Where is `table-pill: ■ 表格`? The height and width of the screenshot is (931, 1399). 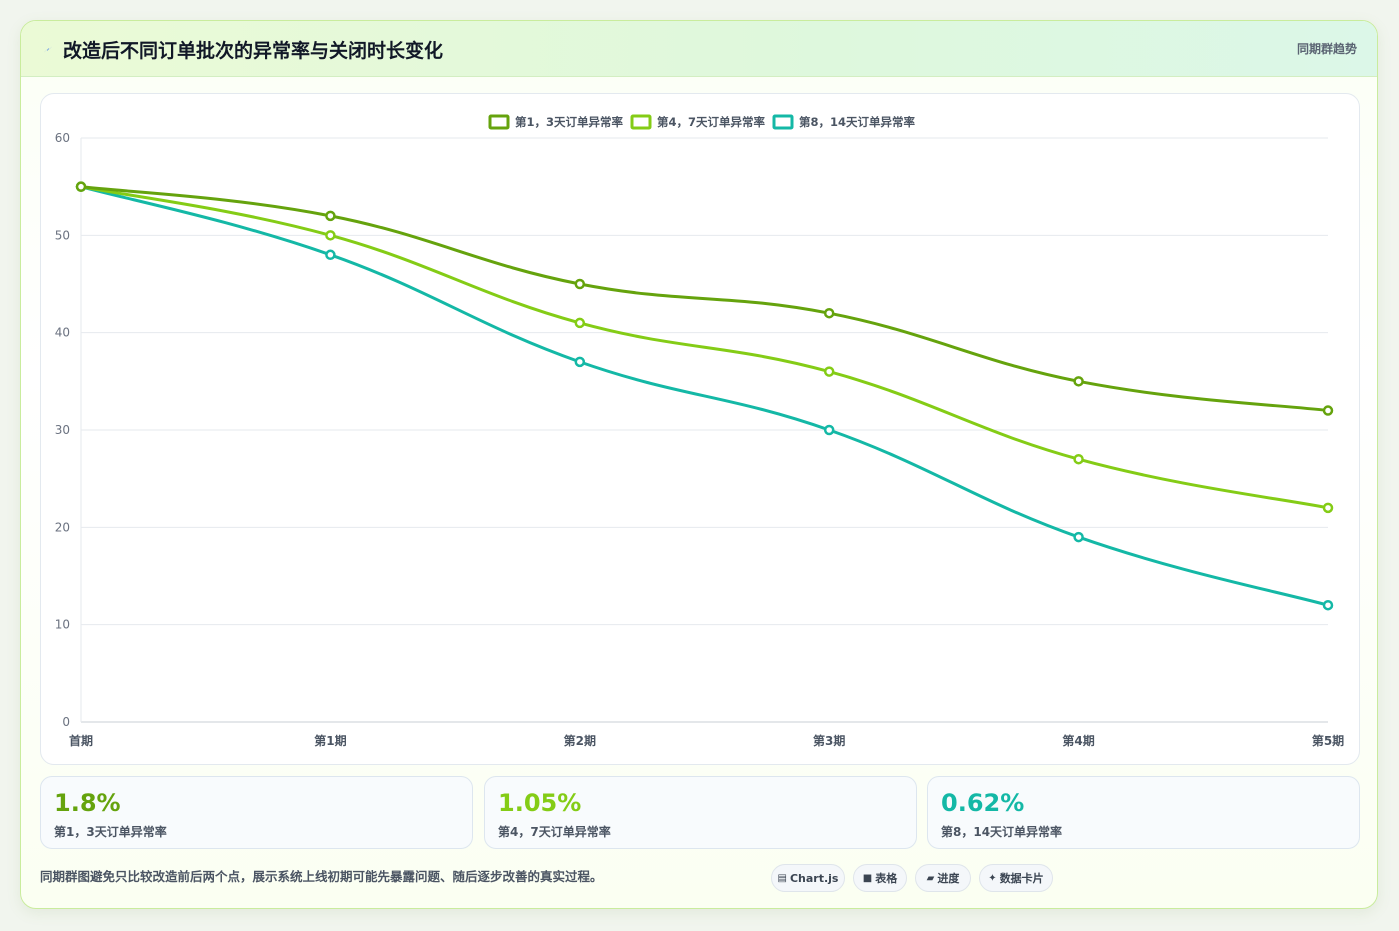
table-pill: ■ 表格 is located at coordinates (880, 878).